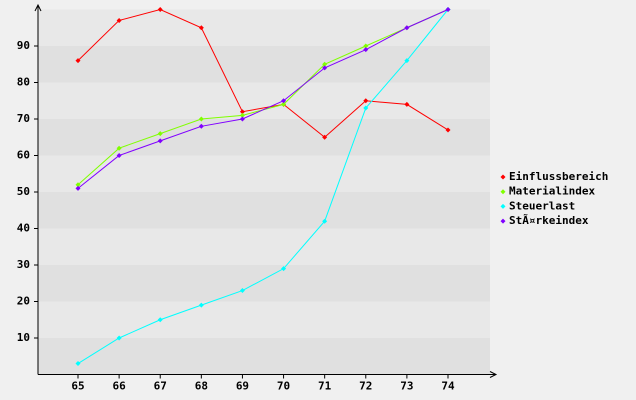  I want to click on x-tick-label: 73, so click(406, 386).